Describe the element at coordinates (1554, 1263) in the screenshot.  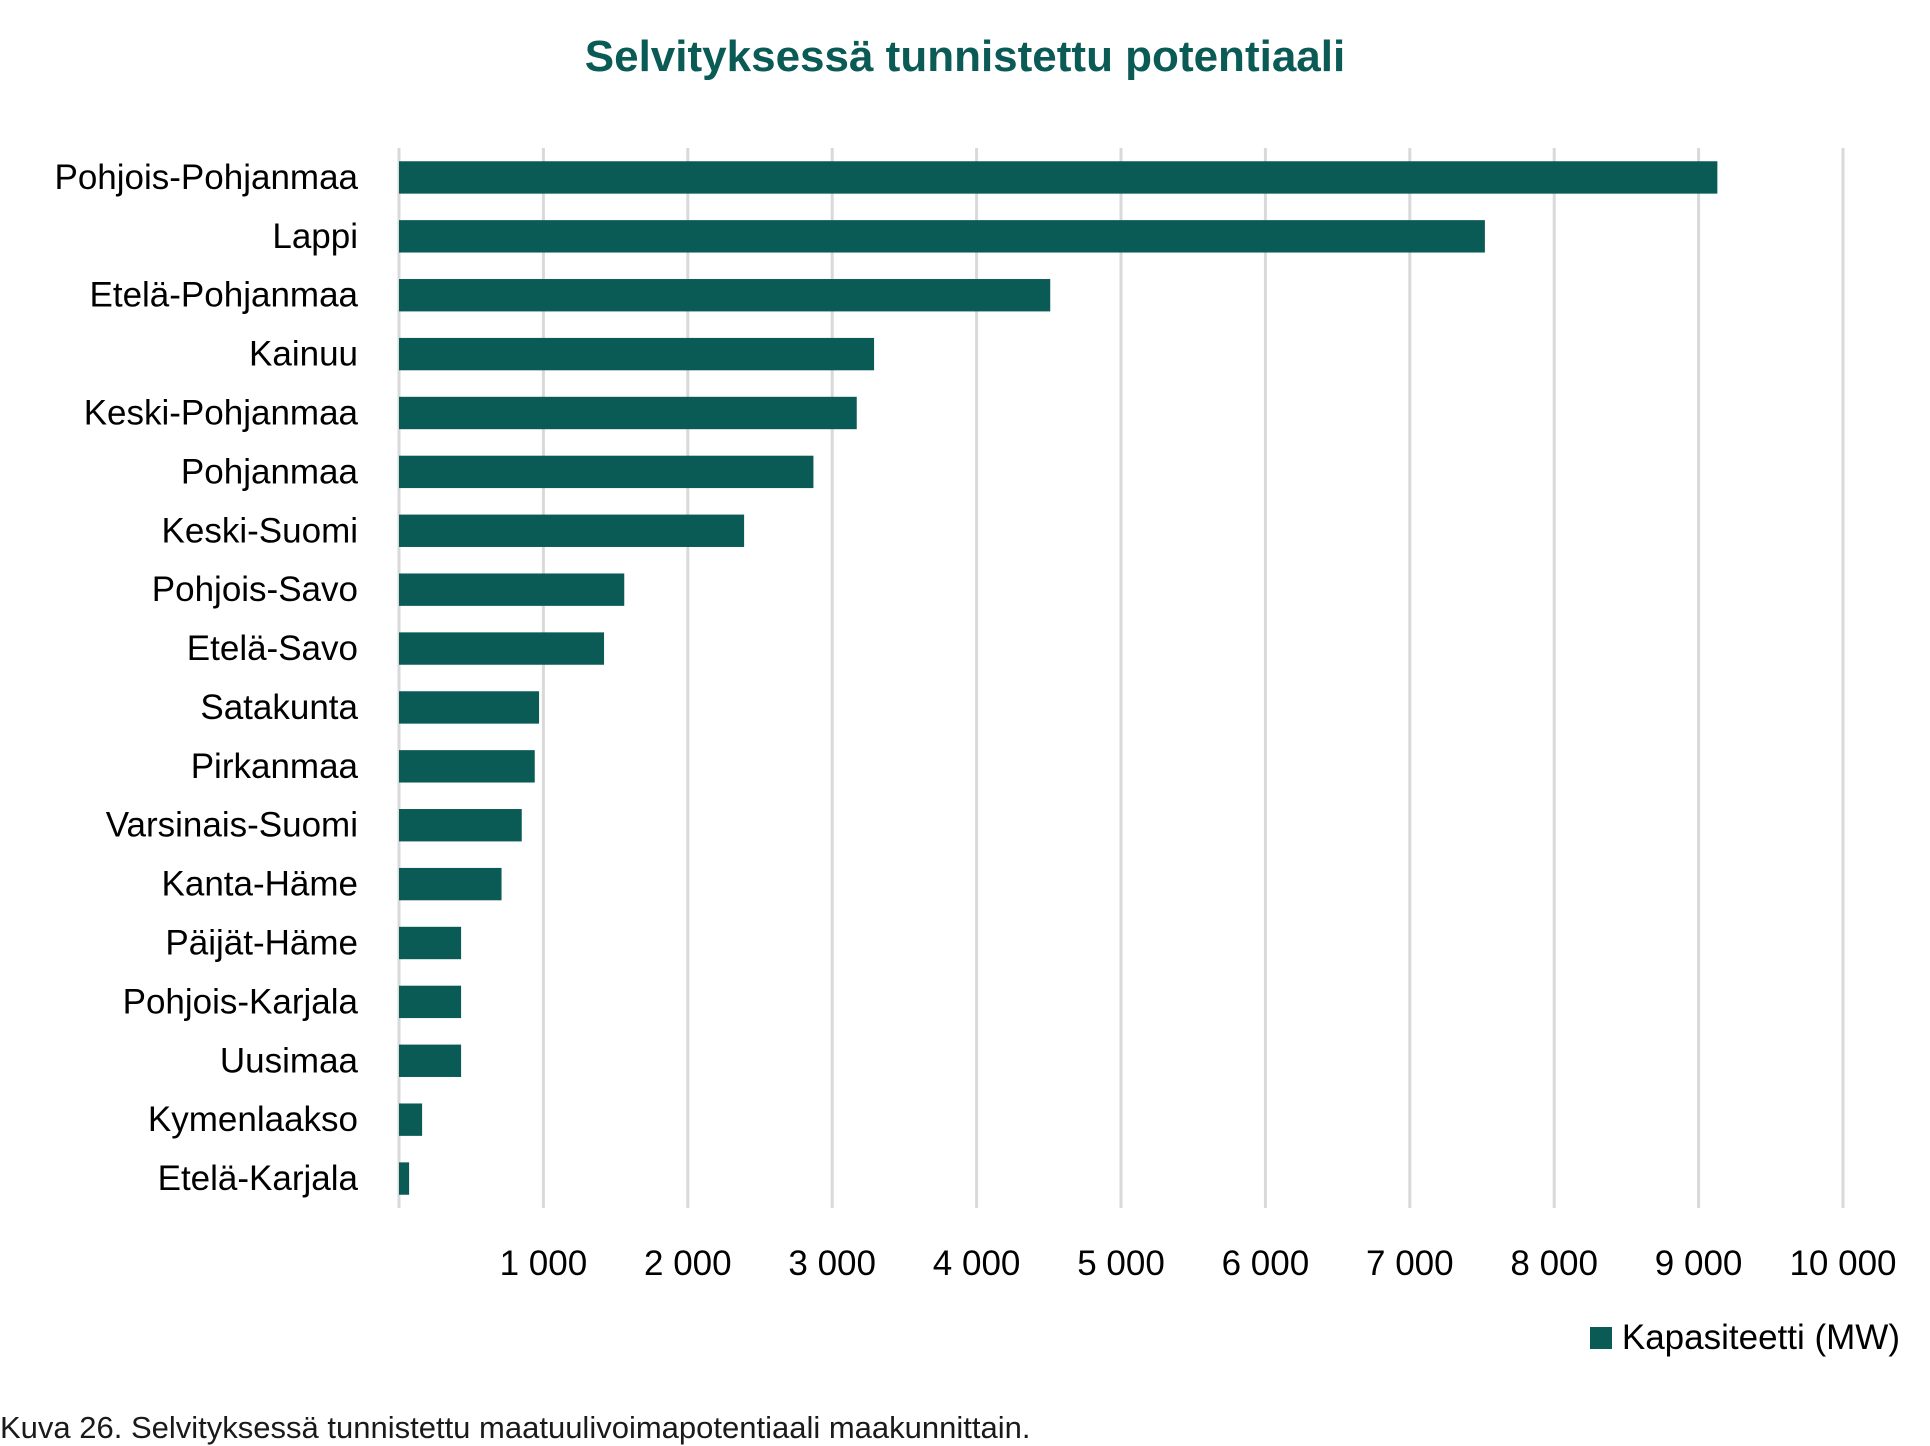
I see `x-tick-label: 8 000` at that location.